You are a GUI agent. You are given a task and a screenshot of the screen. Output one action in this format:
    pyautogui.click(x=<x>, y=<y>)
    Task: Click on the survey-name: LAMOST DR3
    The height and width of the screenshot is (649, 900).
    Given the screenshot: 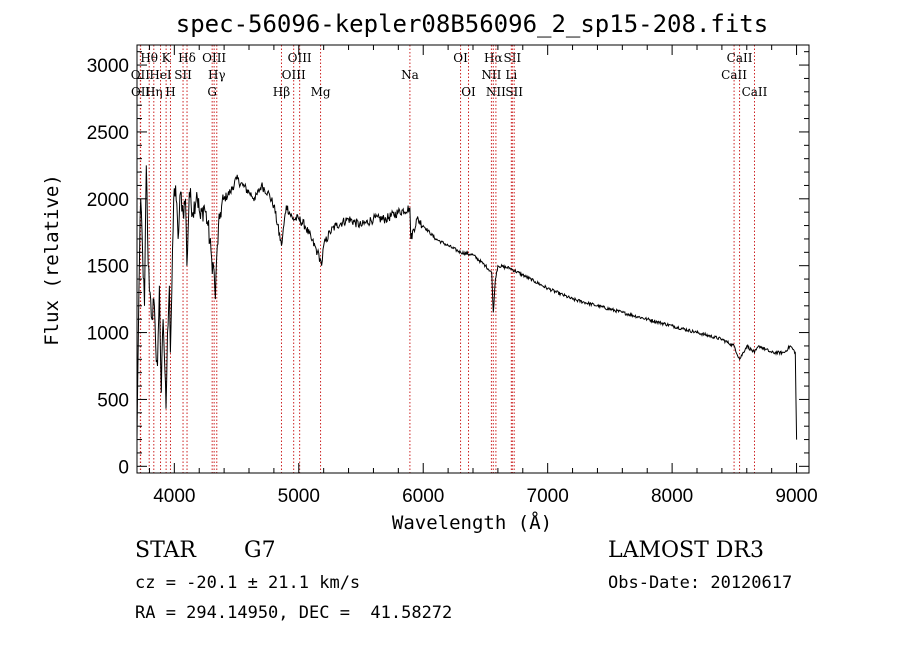 What is the action you would take?
    pyautogui.click(x=686, y=550)
    